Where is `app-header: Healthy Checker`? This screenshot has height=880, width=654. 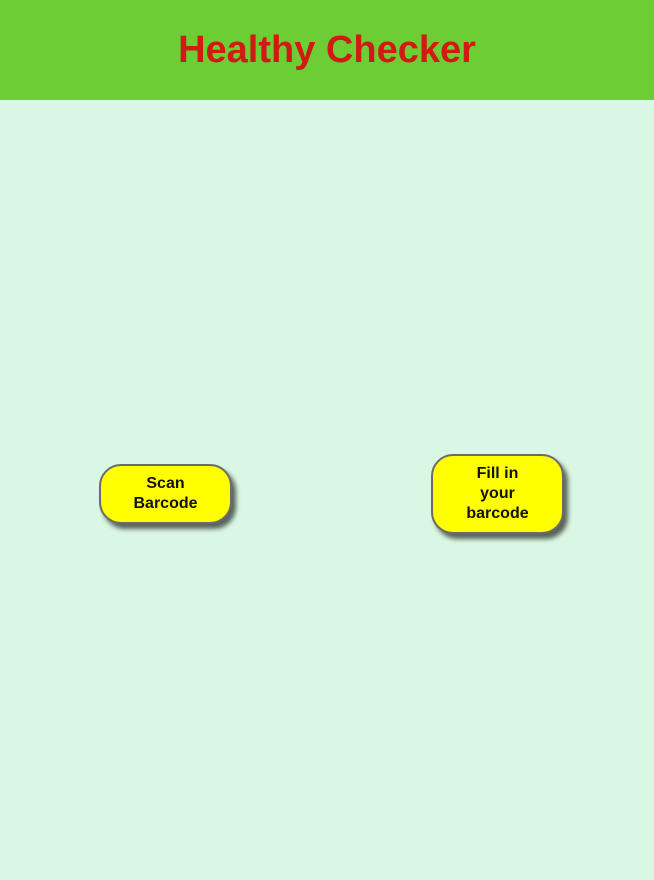
app-header: Healthy Checker is located at coordinates (327, 50).